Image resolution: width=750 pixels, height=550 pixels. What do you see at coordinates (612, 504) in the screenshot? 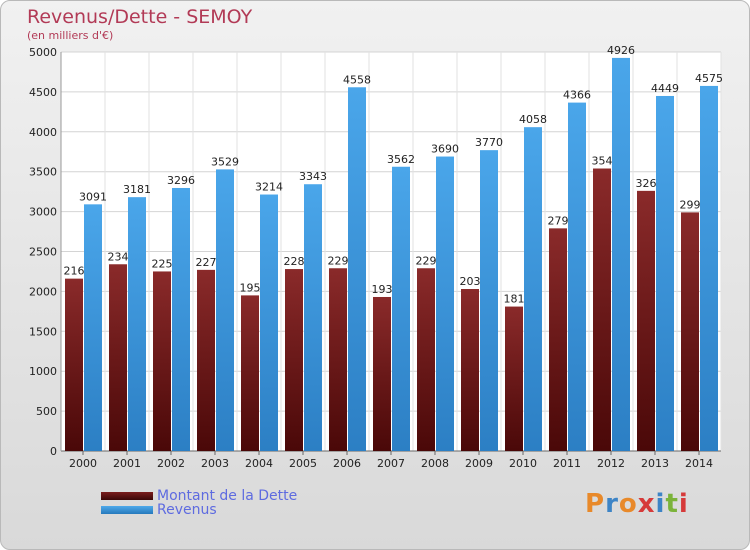
I see `logo-letter: r` at bounding box center [612, 504].